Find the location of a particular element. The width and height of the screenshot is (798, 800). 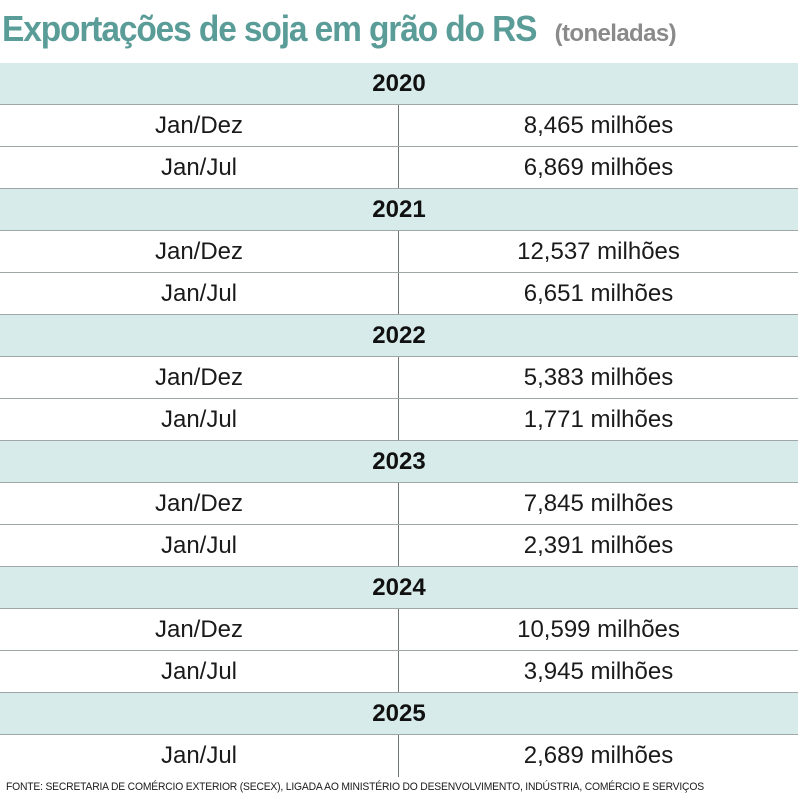

year-label: 2021 is located at coordinates (399, 209).